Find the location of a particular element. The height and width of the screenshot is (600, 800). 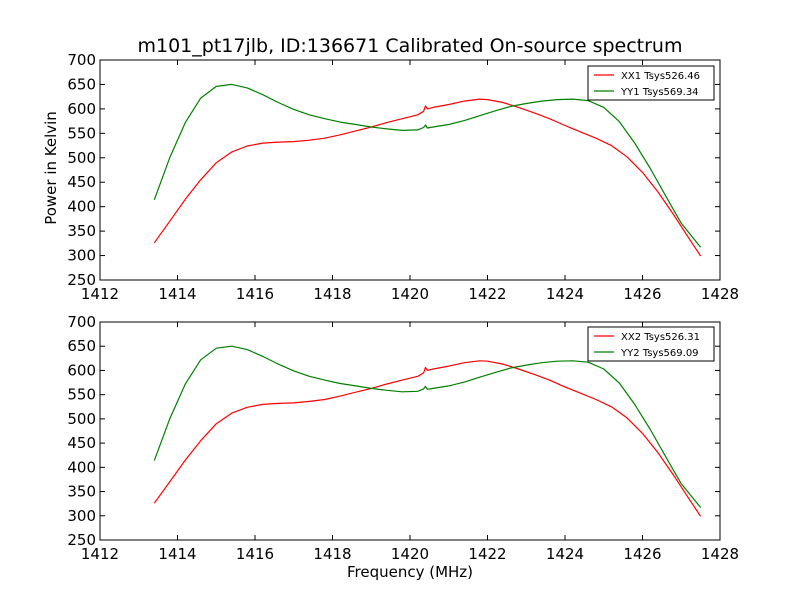

legend-entry-label: YY1 Tsys569.34 is located at coordinates (659, 92).